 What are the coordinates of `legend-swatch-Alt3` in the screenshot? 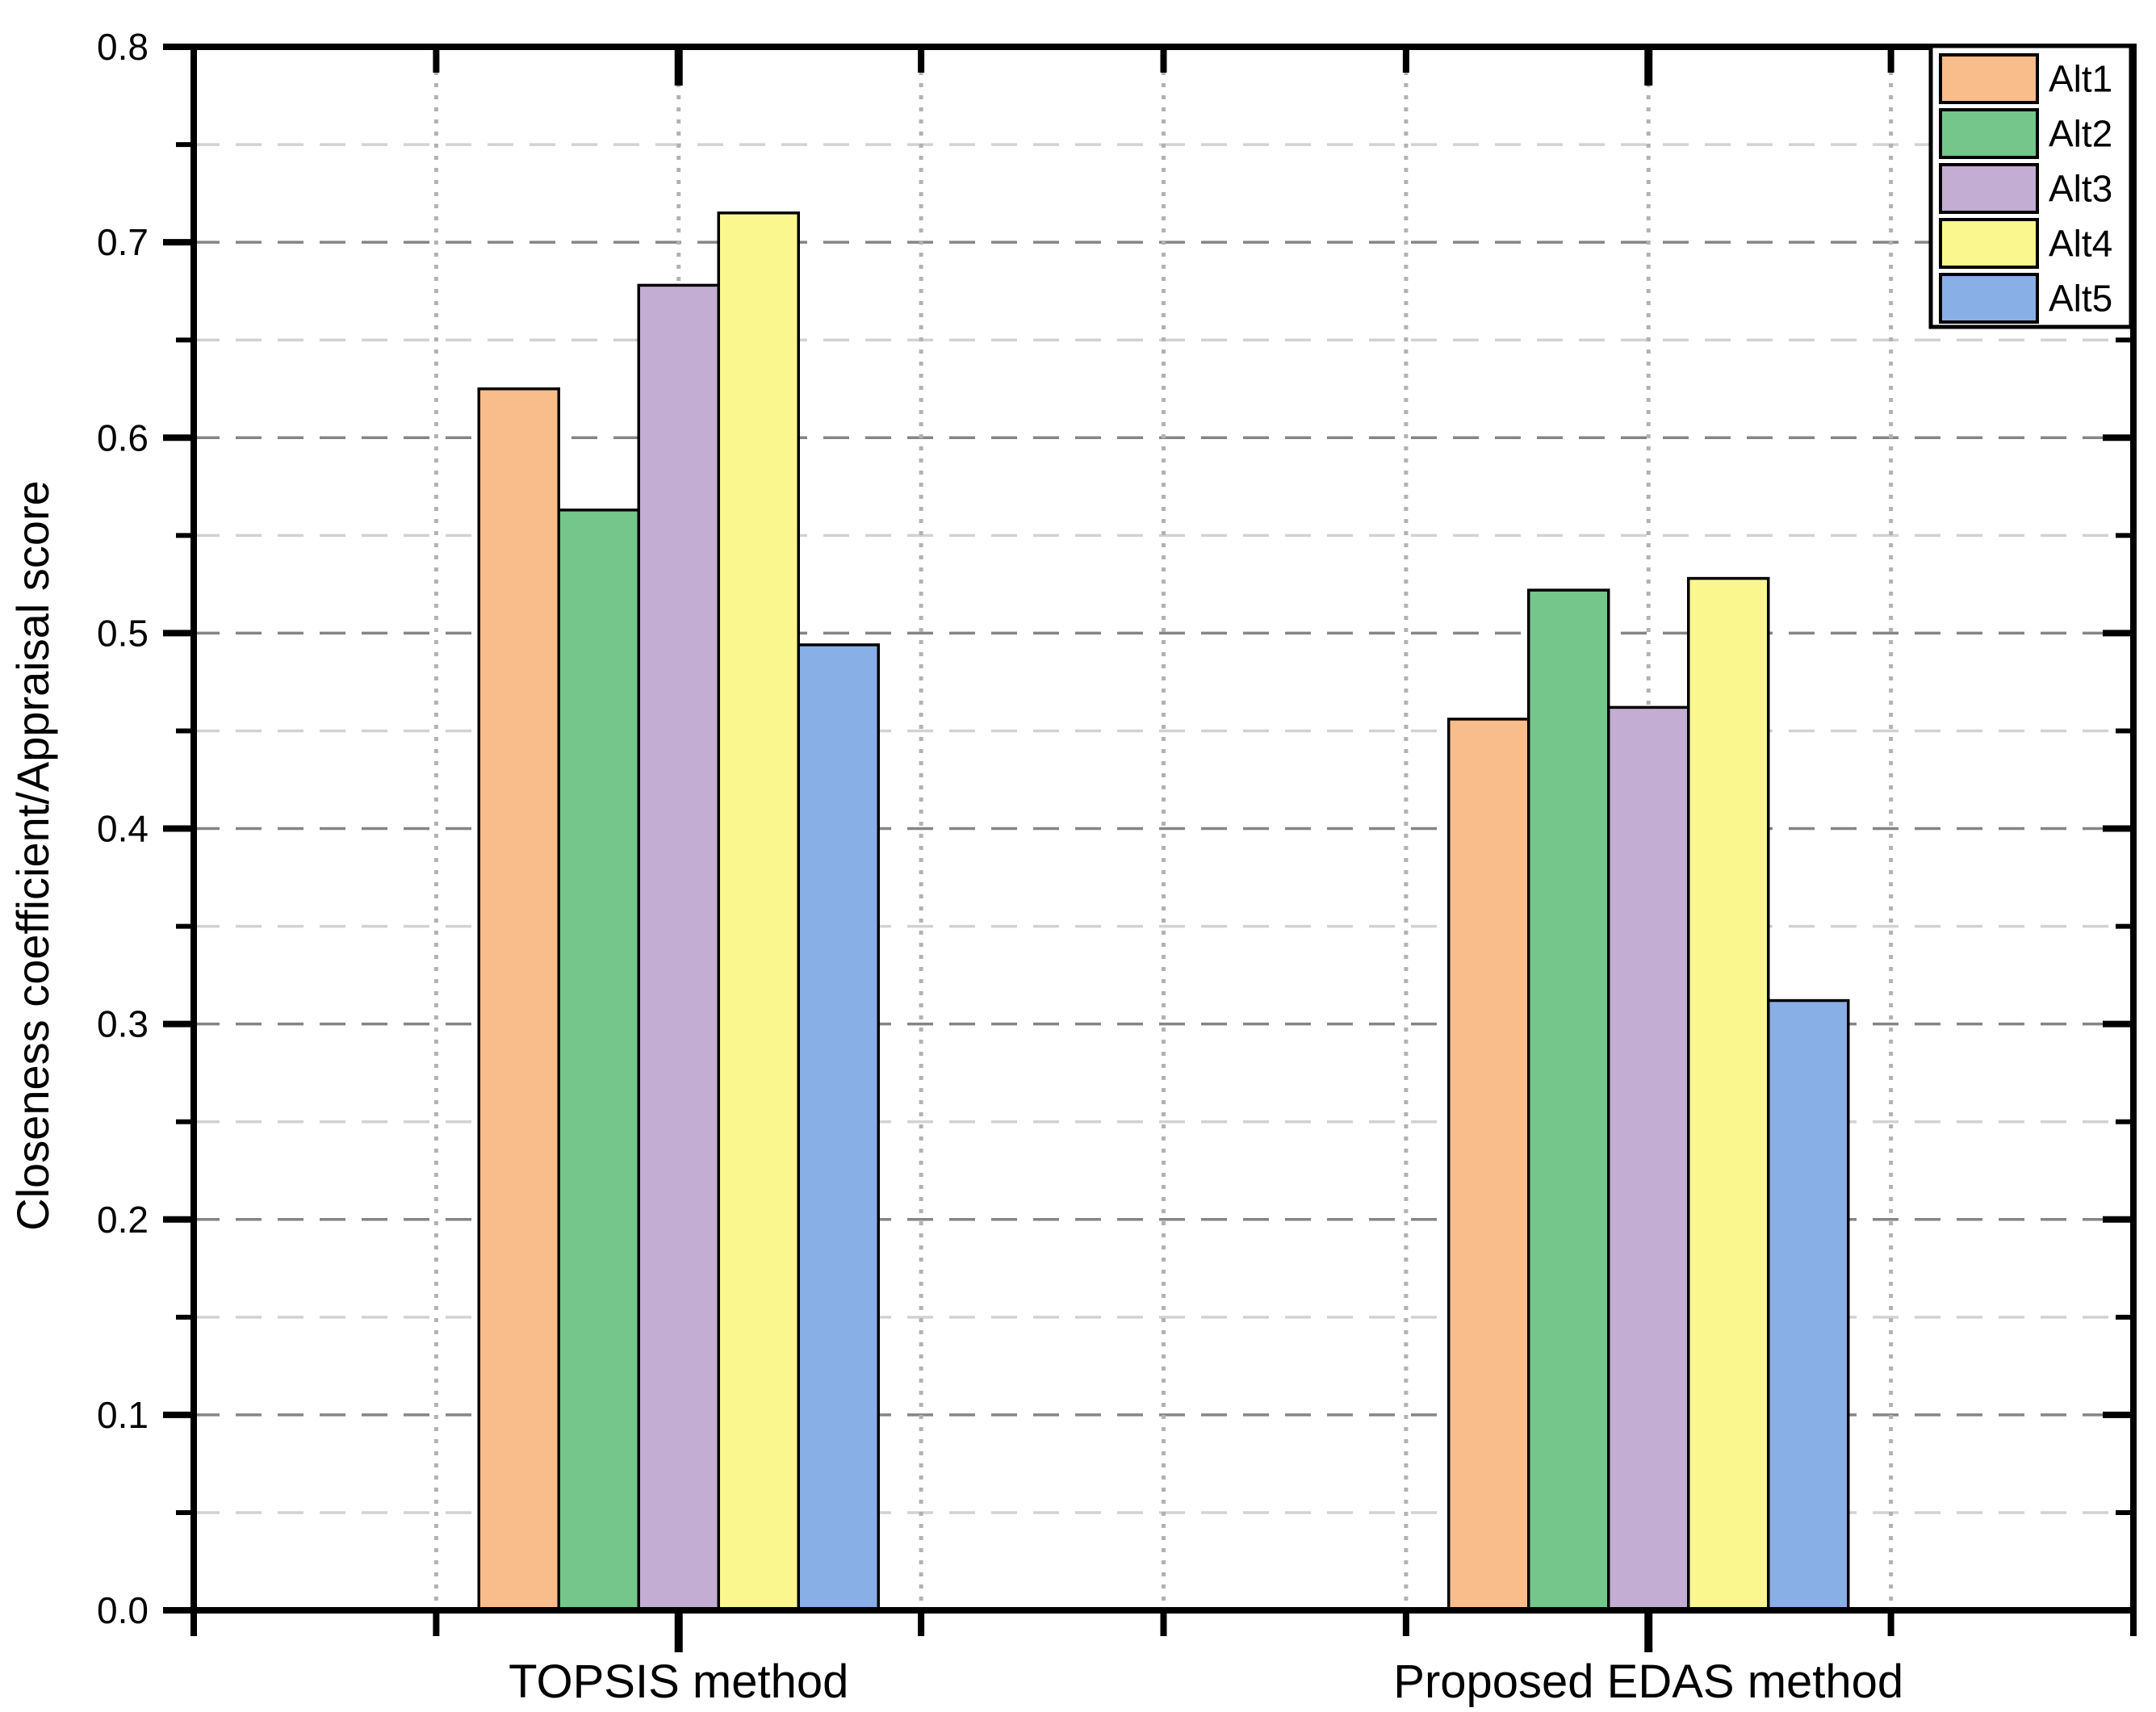 It's located at (1989, 188).